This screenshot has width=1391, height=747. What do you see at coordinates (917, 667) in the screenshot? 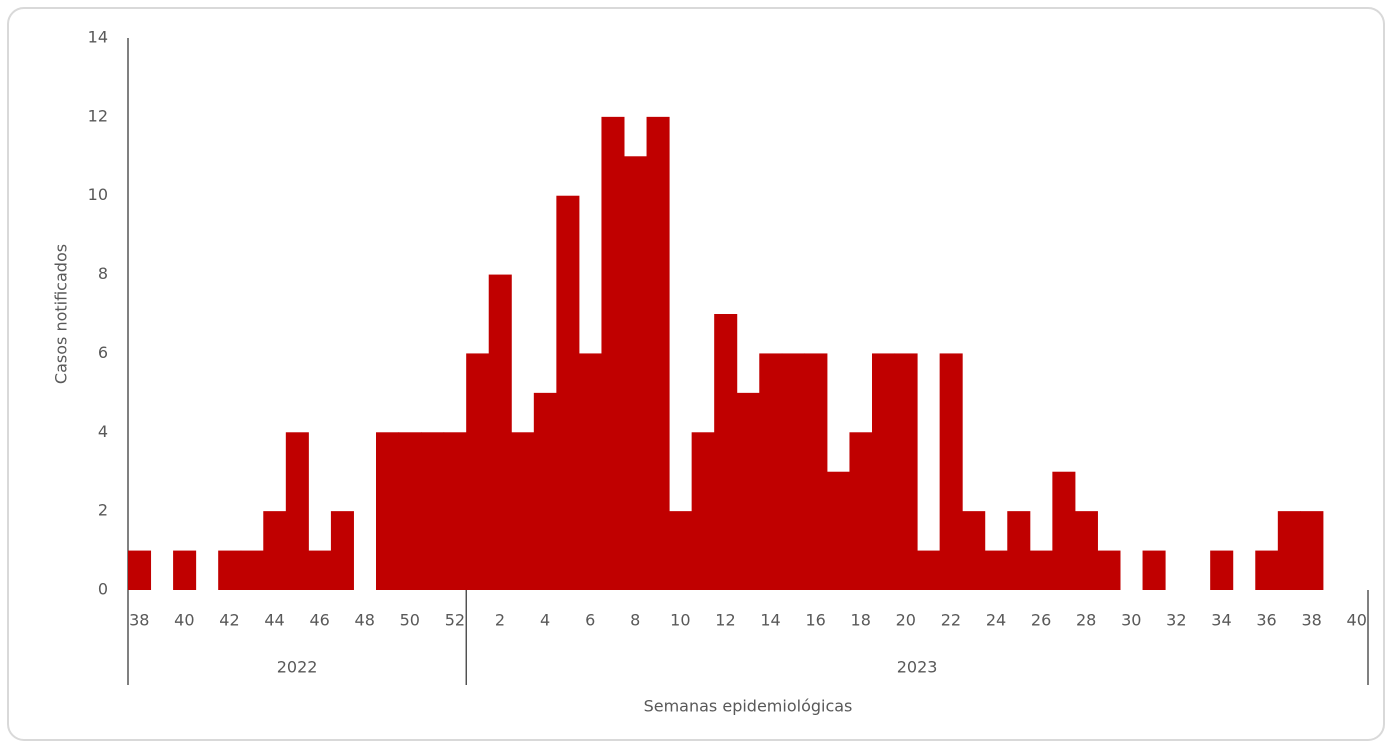
I see `group-label: 2023` at bounding box center [917, 667].